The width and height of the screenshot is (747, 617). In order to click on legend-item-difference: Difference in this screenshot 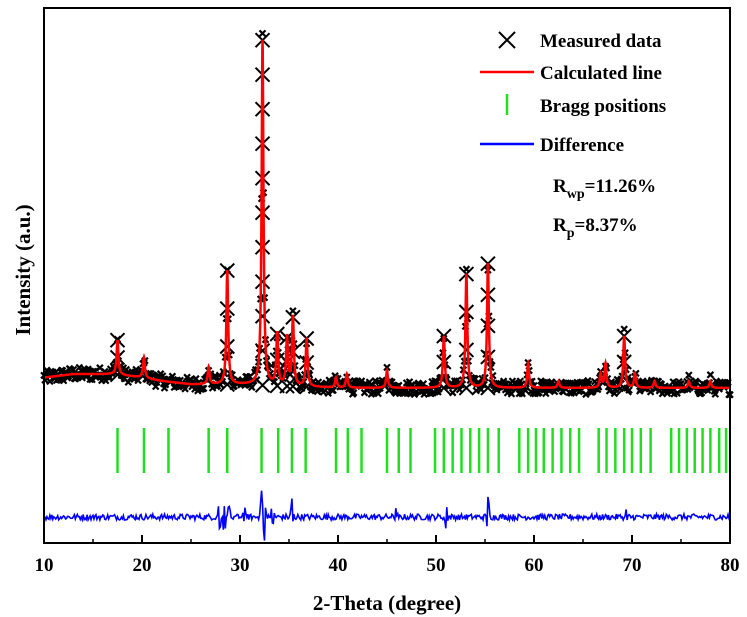, I will do `click(552, 145)`.